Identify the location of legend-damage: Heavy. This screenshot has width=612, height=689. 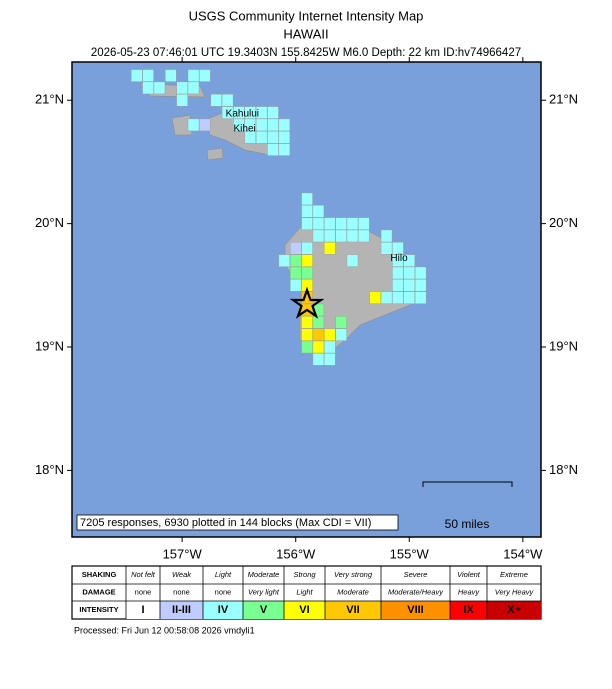
(469, 591).